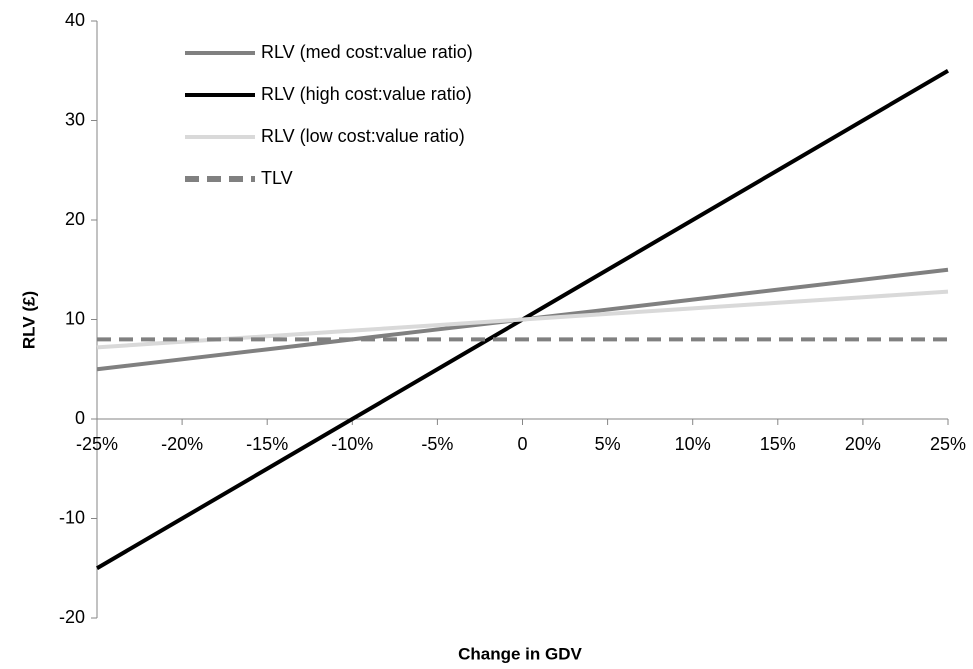 This screenshot has height=669, width=973. Describe the element at coordinates (367, 52) in the screenshot. I see `legend-label: RLV (med cost:value ratio)` at that location.